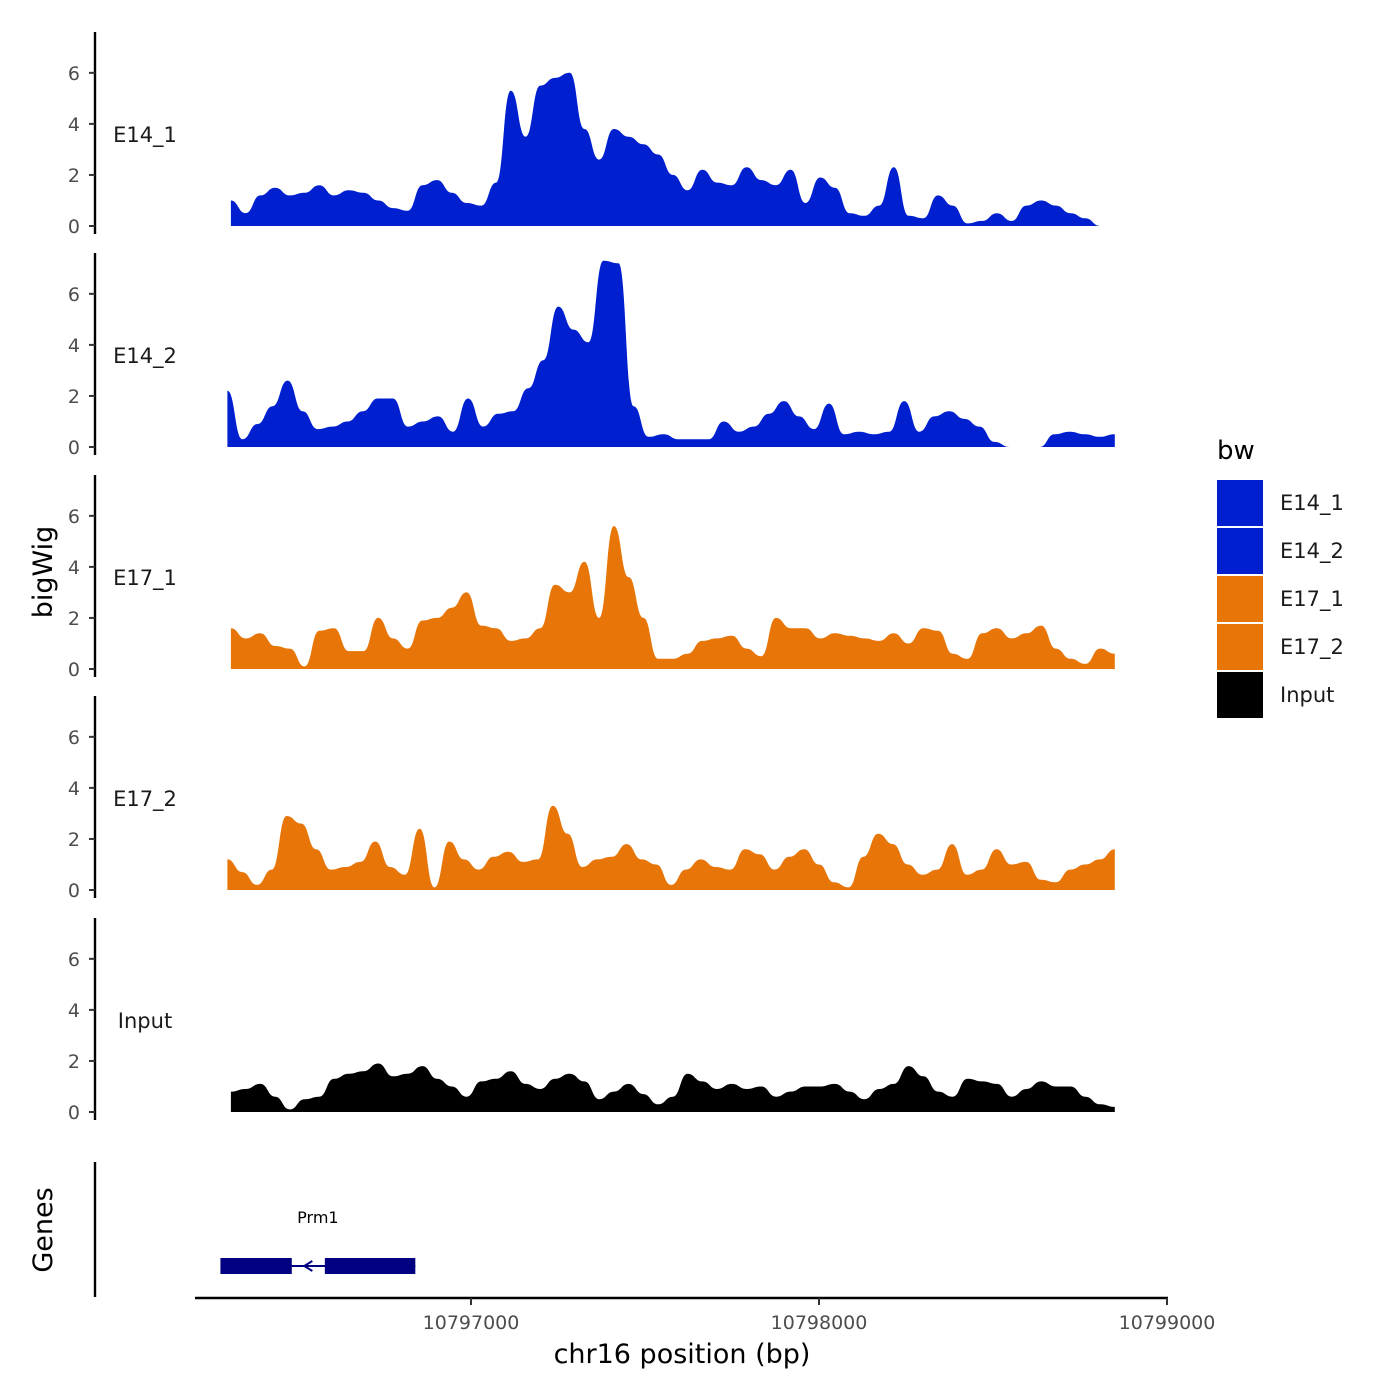 Image resolution: width=1400 pixels, height=1400 pixels. I want to click on track-panel-e14_2: 0 2 4 6 E14_2, so click(591, 356).